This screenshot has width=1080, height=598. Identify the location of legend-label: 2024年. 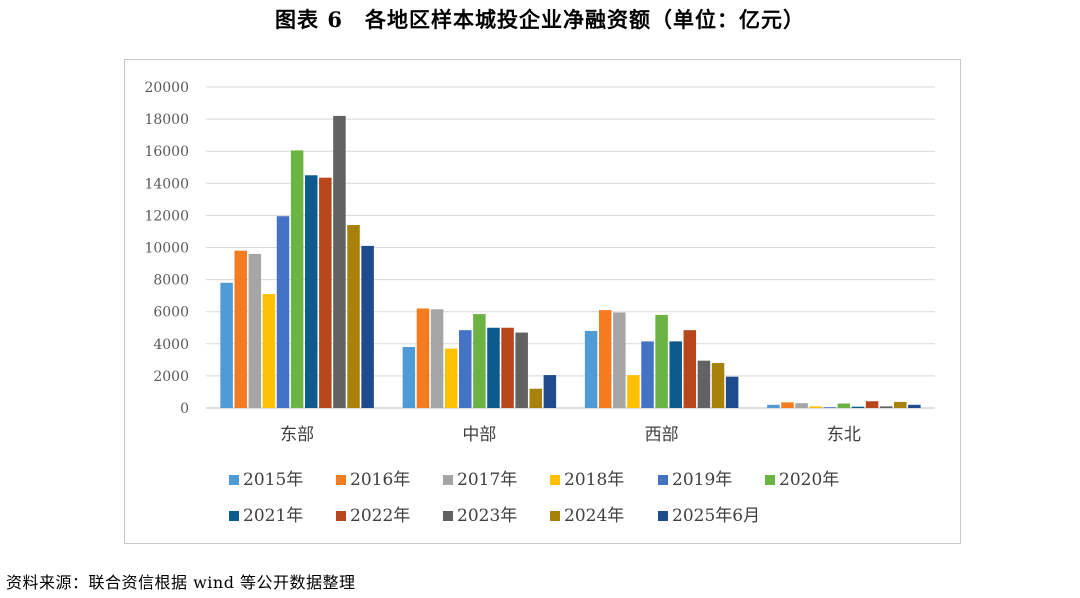
(594, 516).